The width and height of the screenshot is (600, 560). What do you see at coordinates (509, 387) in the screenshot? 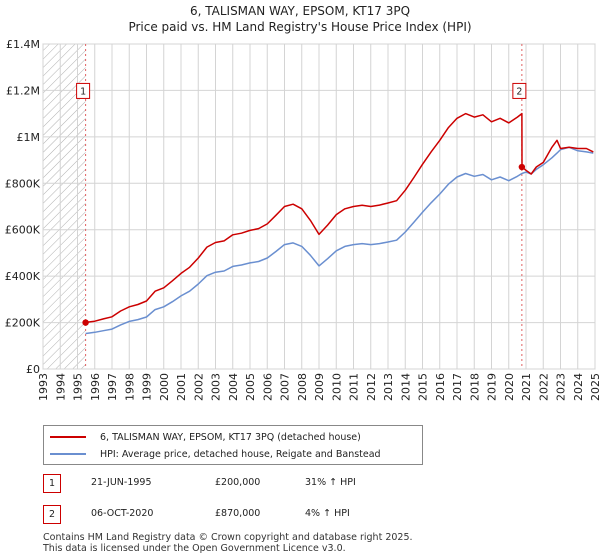
I see `x-tick-label: 2020` at bounding box center [509, 387].